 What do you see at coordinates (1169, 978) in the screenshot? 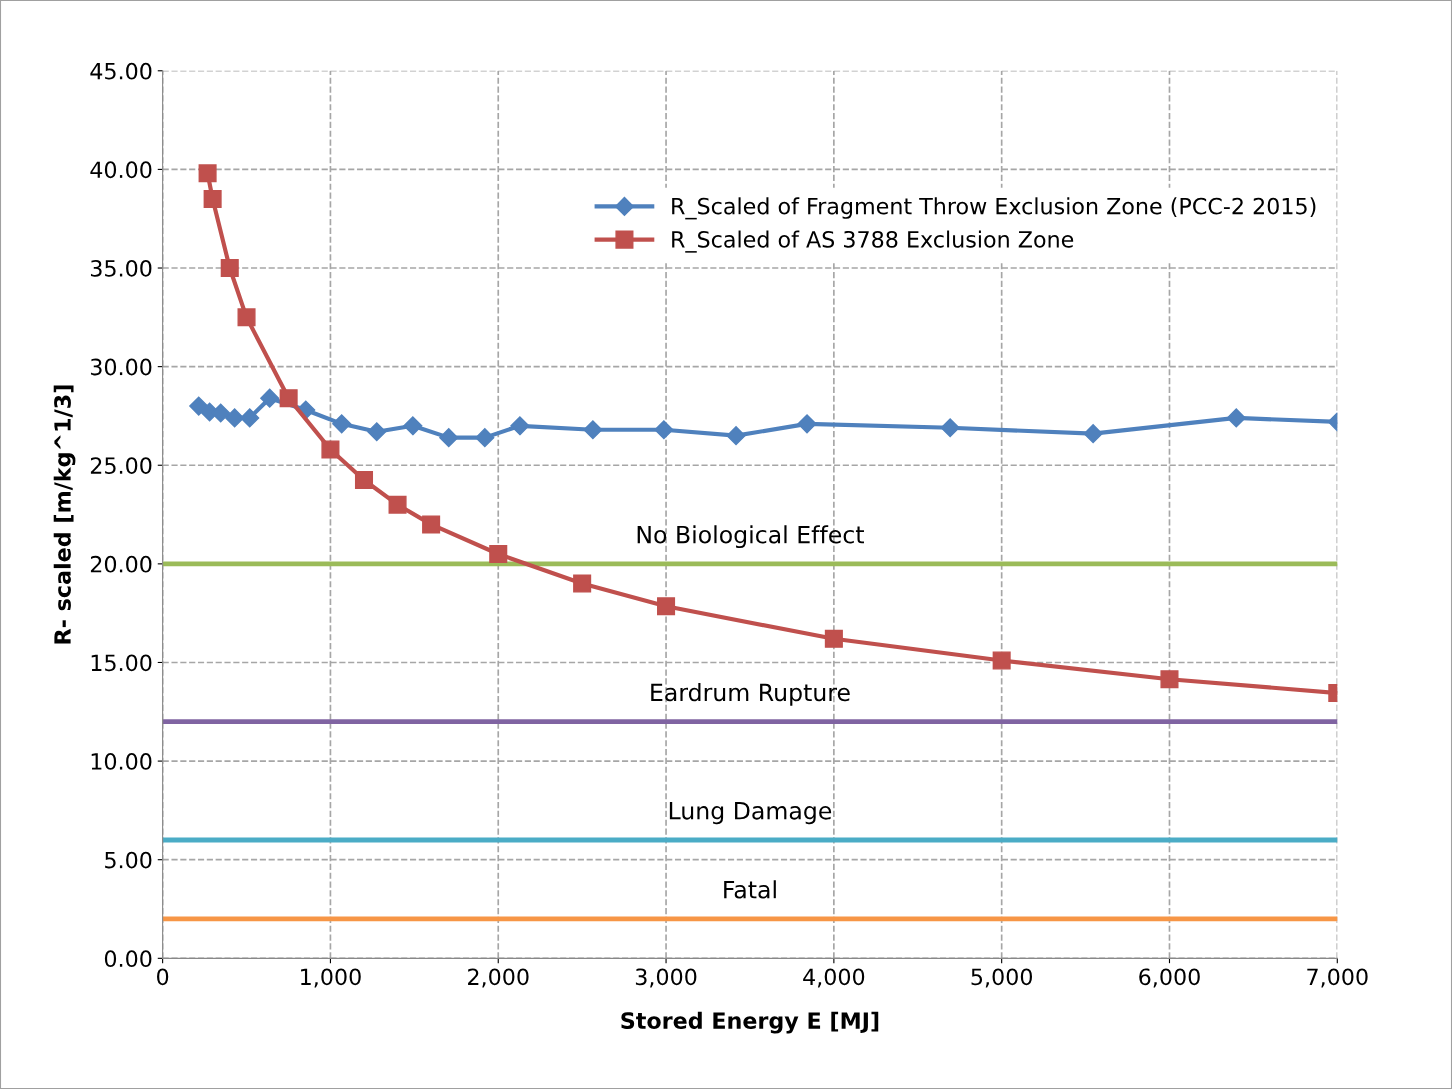
I see `x-tick-label: 6,000` at bounding box center [1169, 978].